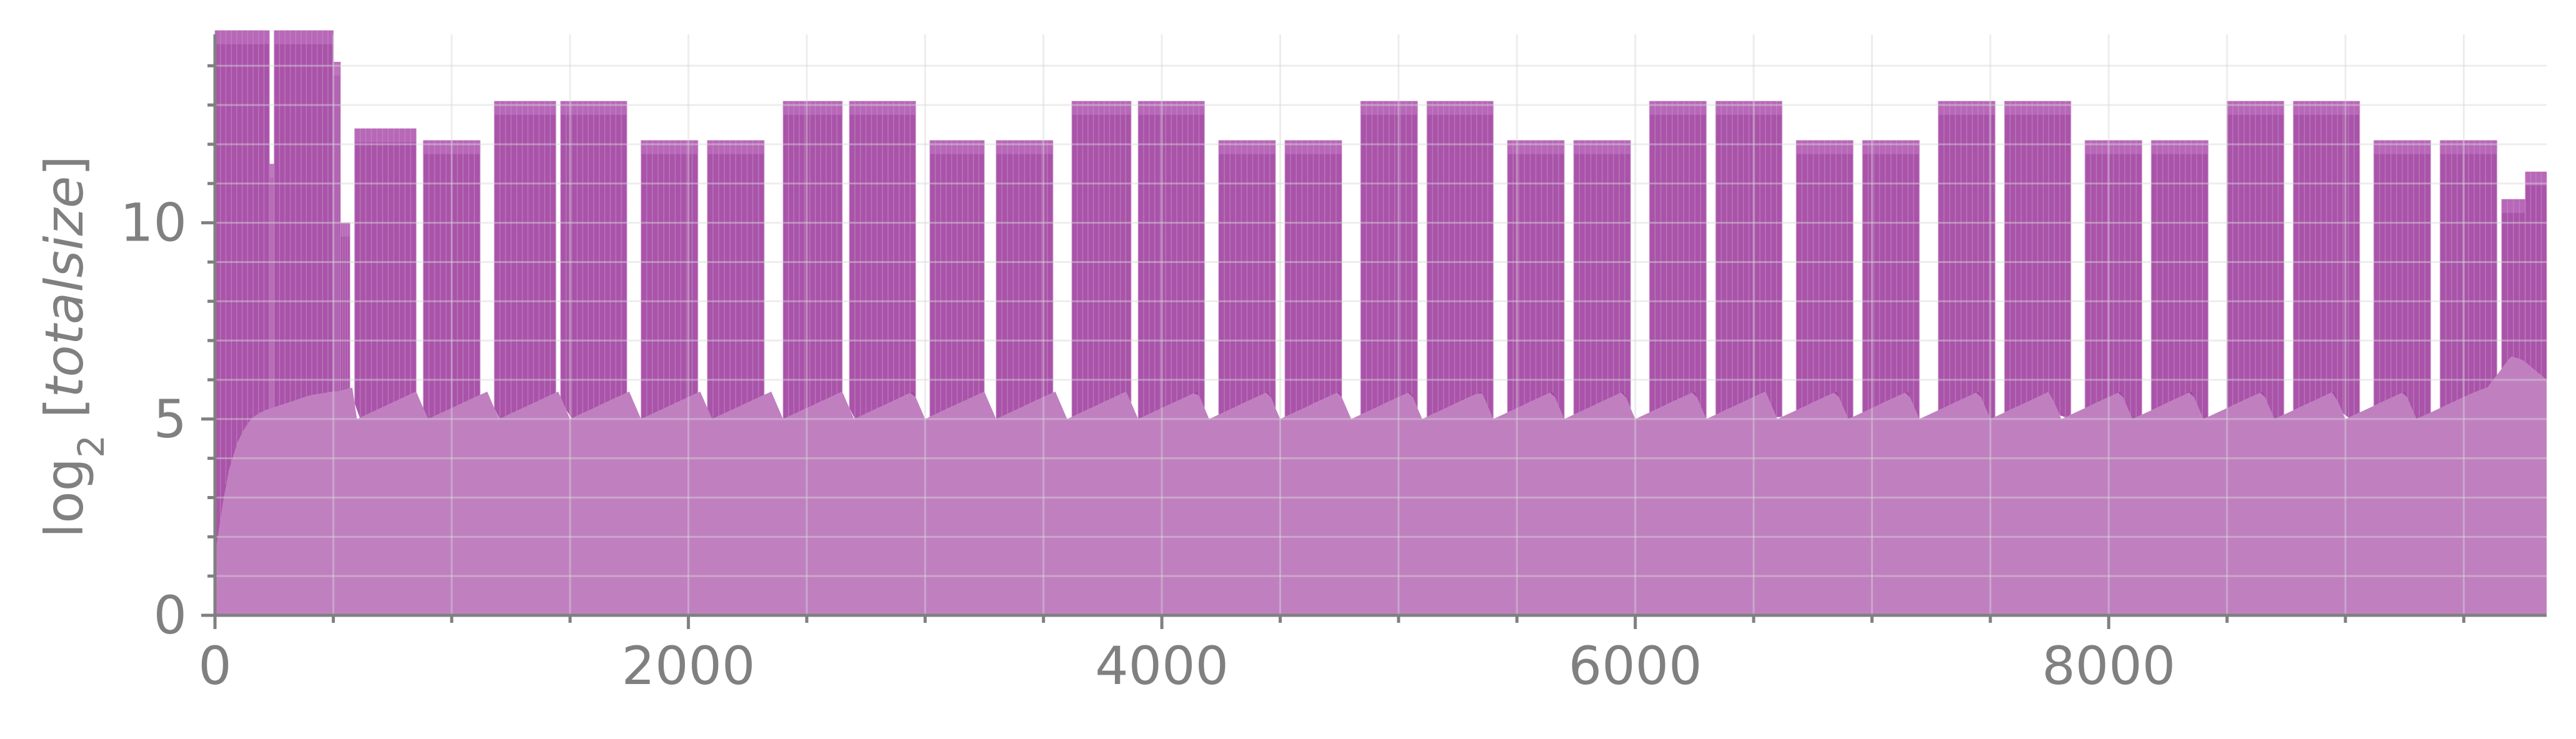  Describe the element at coordinates (1331, 656) in the screenshot. I see `x-axis-ticks: 0 2000 4000 6000 8000` at that location.